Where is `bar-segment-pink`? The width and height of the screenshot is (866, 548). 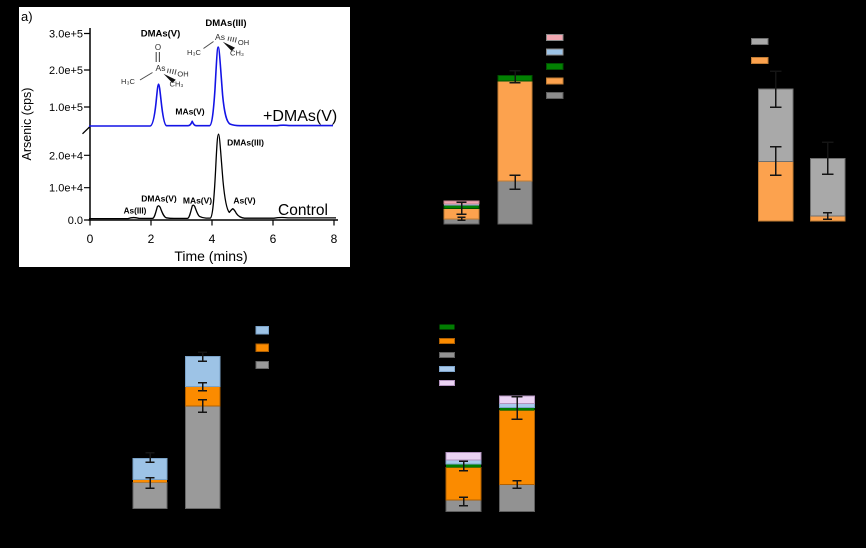
bar-segment-pink is located at coordinates (463, 456).